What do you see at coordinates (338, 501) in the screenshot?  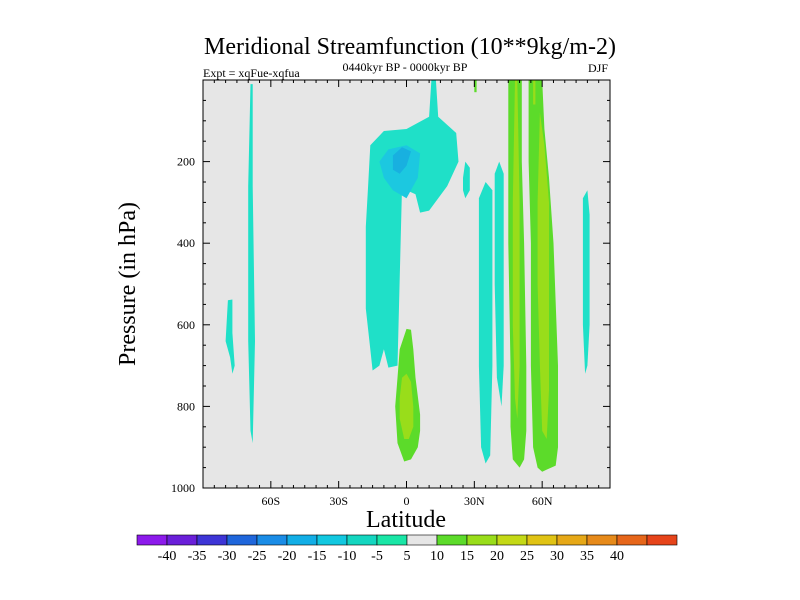 I see `x-tick-label: 30S` at bounding box center [338, 501].